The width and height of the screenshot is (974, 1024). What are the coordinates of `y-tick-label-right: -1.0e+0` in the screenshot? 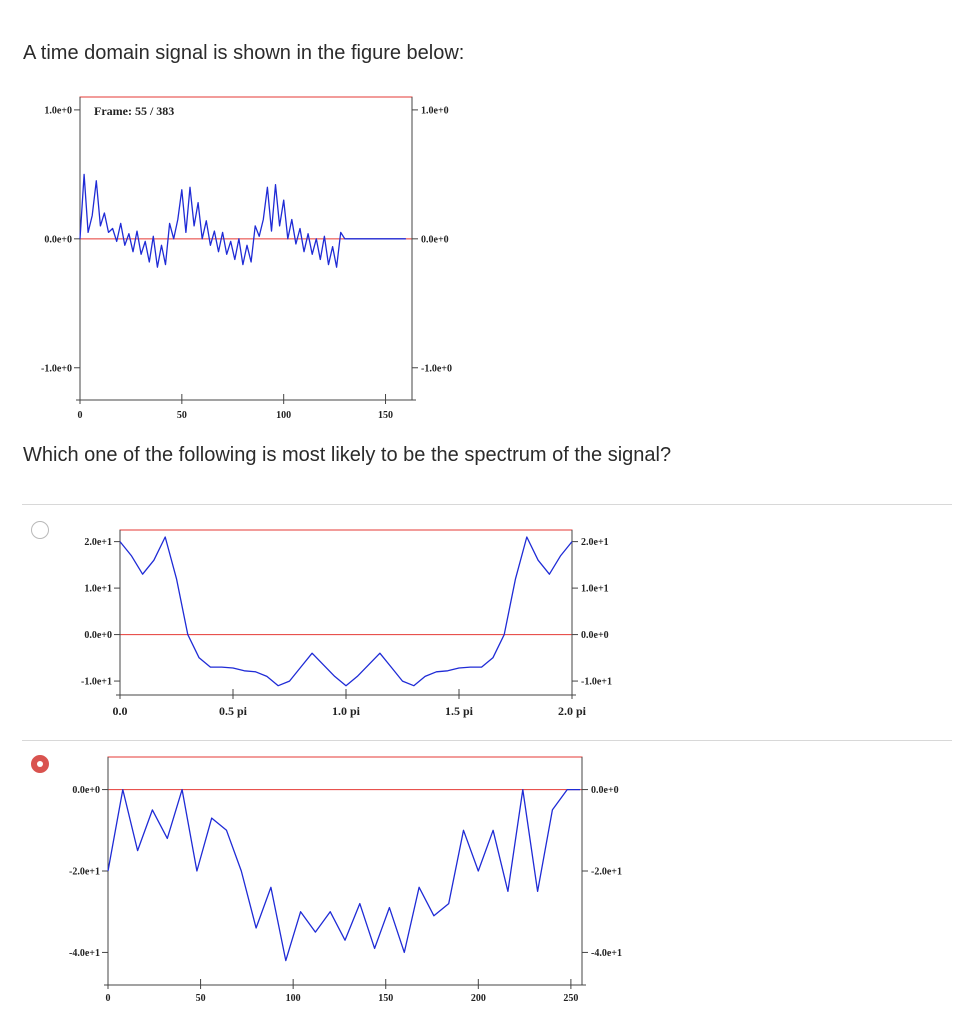 It's located at (436, 368).